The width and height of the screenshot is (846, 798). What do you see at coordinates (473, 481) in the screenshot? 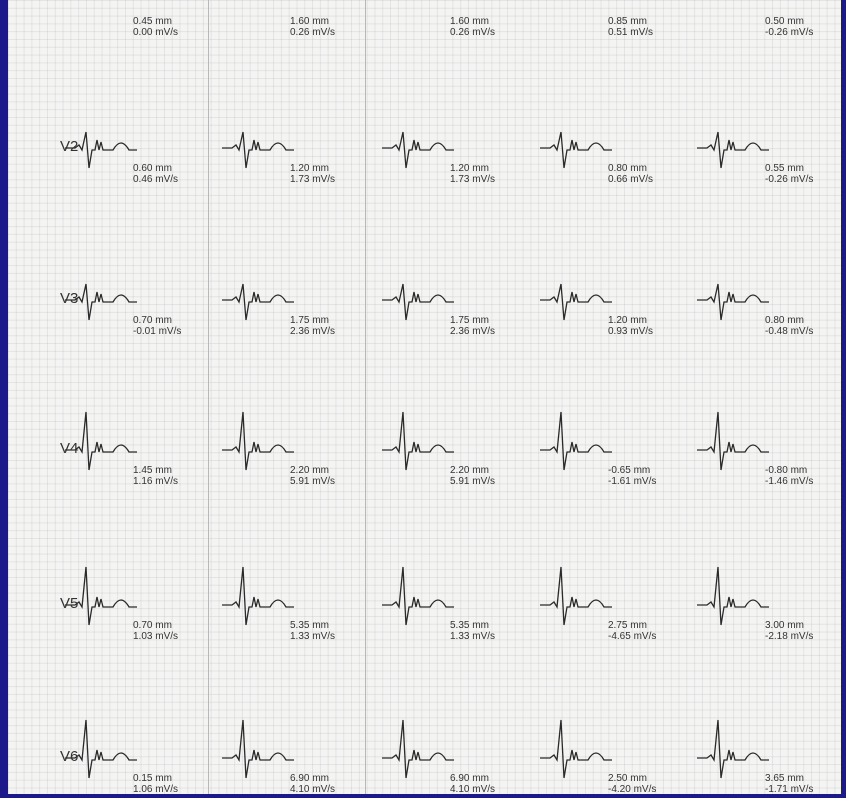
I see `slope: 5.91 mV/s` at bounding box center [473, 481].